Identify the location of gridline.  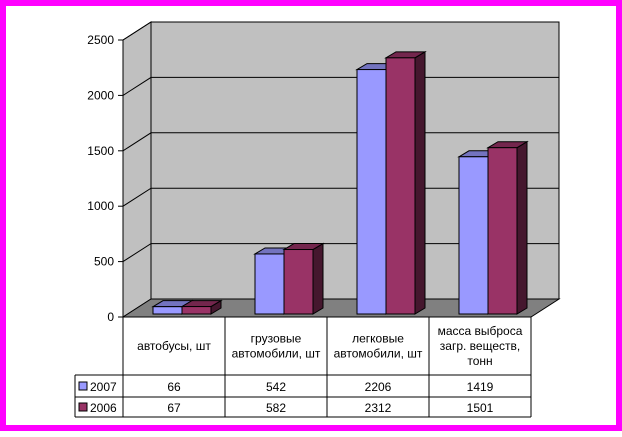
(340, 31).